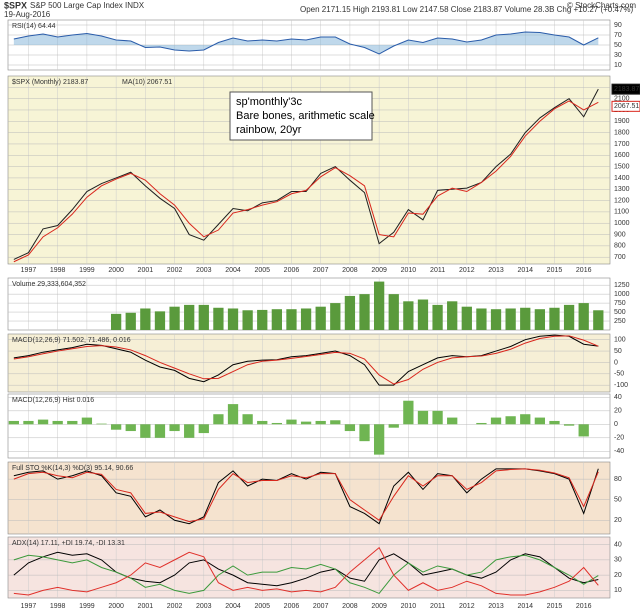 The height and width of the screenshot is (614, 640). I want to click on y-tick-label: 1800, so click(622, 132).